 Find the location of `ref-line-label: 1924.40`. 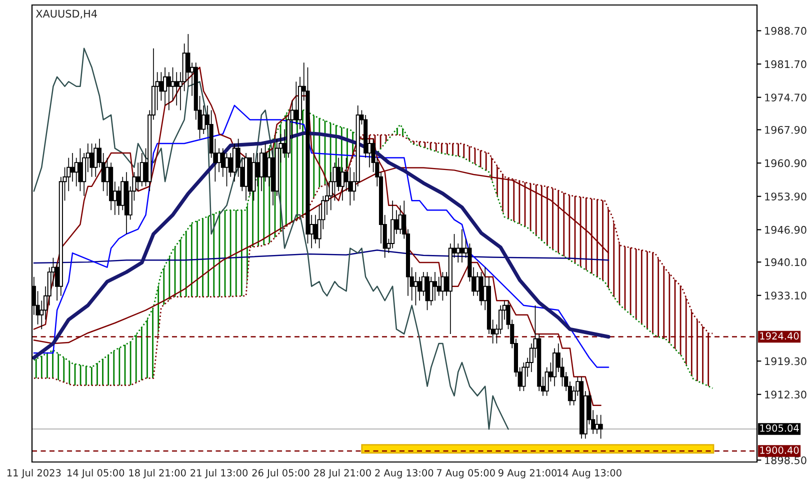

ref-line-label: 1924.40 is located at coordinates (779, 336).